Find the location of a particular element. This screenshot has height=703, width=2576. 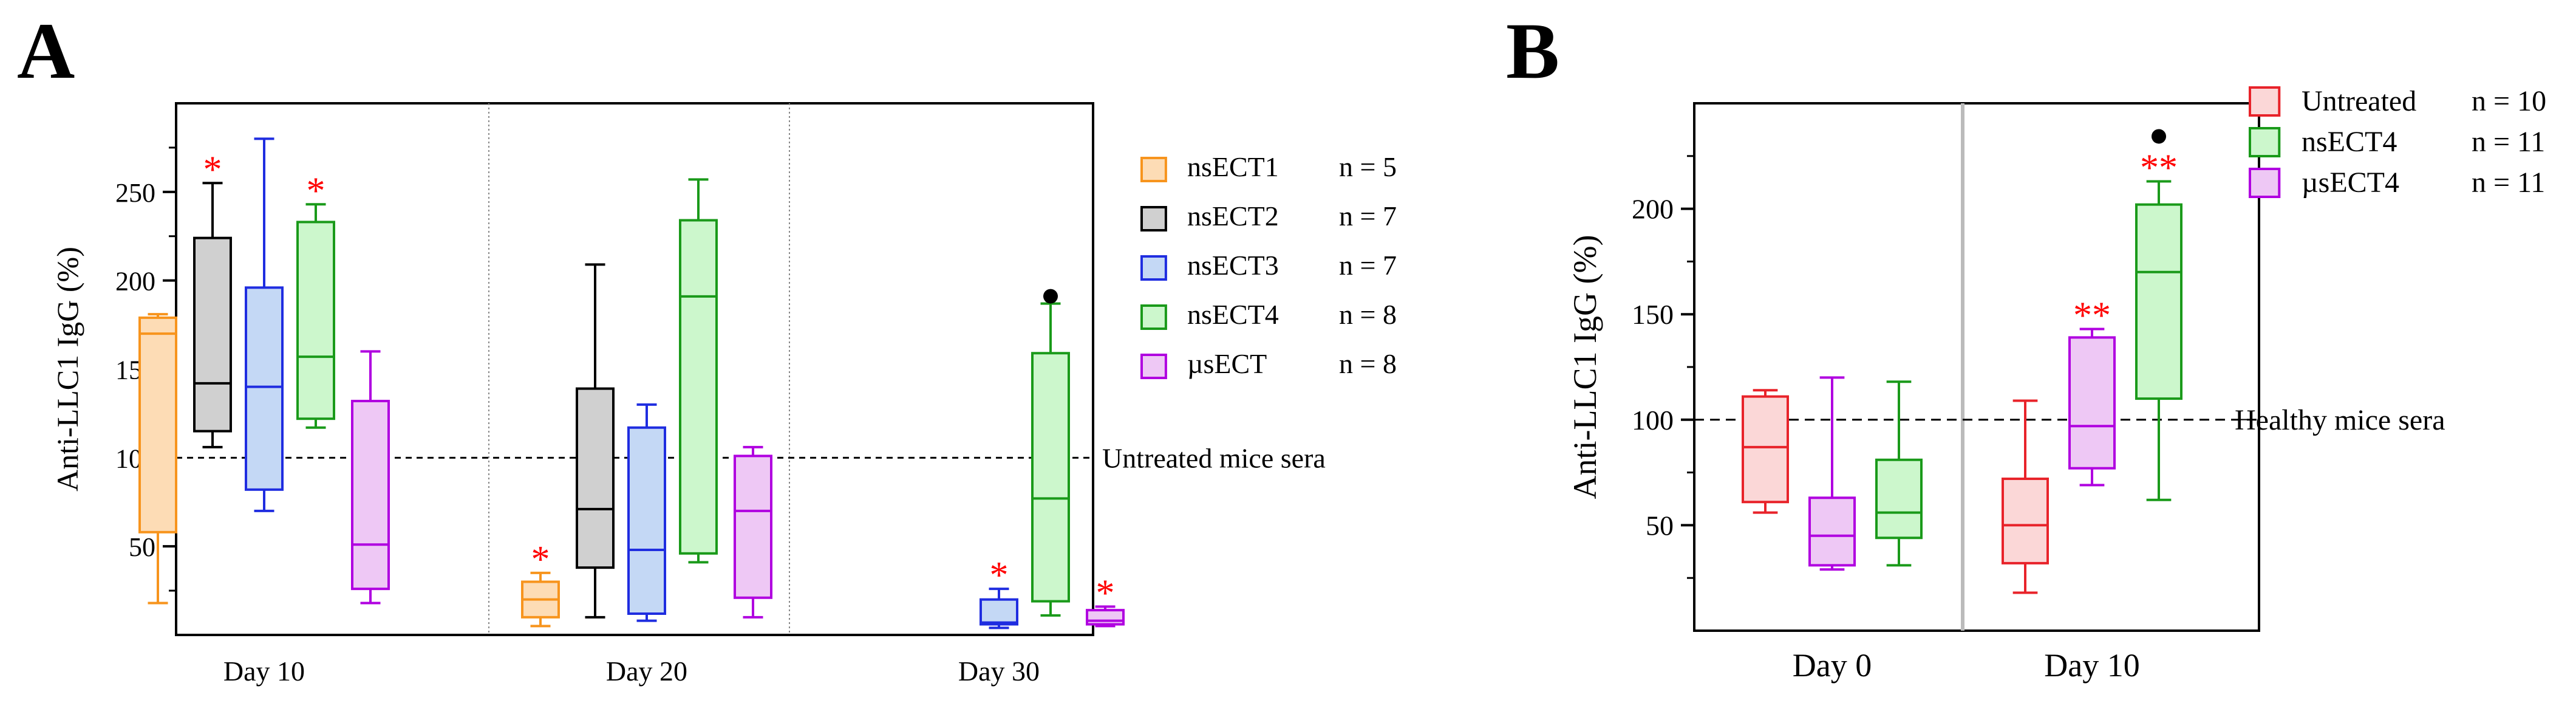

y-tick-label: 150 is located at coordinates (1653, 314).